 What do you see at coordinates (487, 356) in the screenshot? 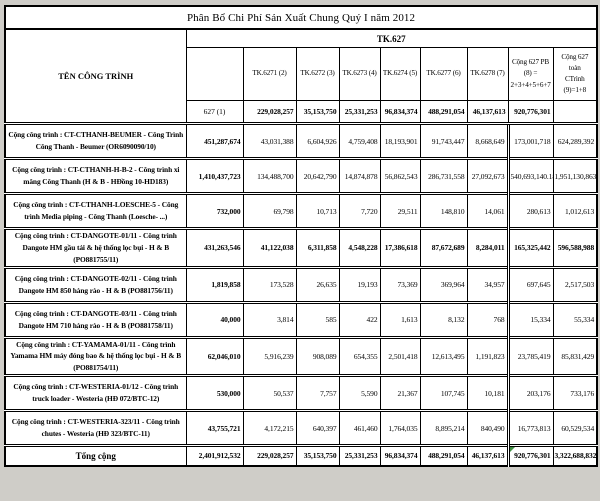
I see `value-cell-tk6278: 1,191,823` at bounding box center [487, 356].